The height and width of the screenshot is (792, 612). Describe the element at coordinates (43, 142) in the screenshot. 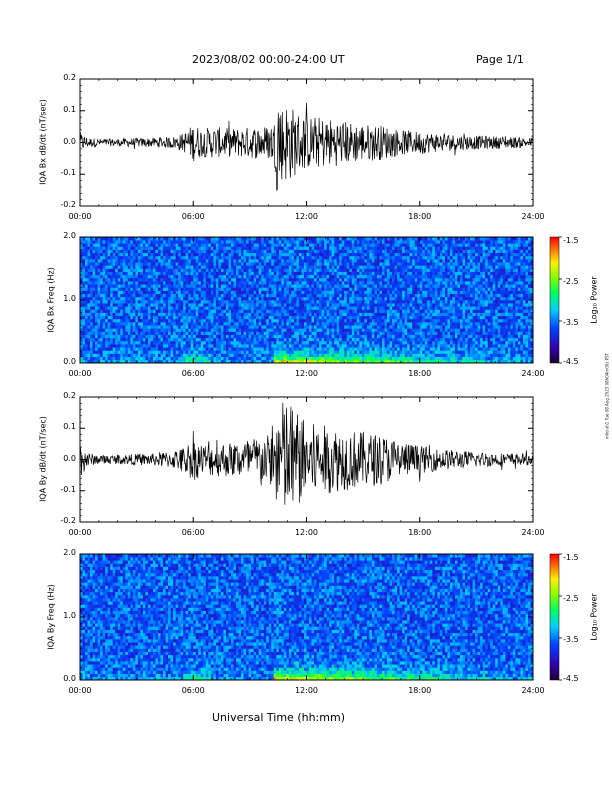

I see `y-axis-label-1: IQA Bx dB/dt (nT/sec)` at that location.